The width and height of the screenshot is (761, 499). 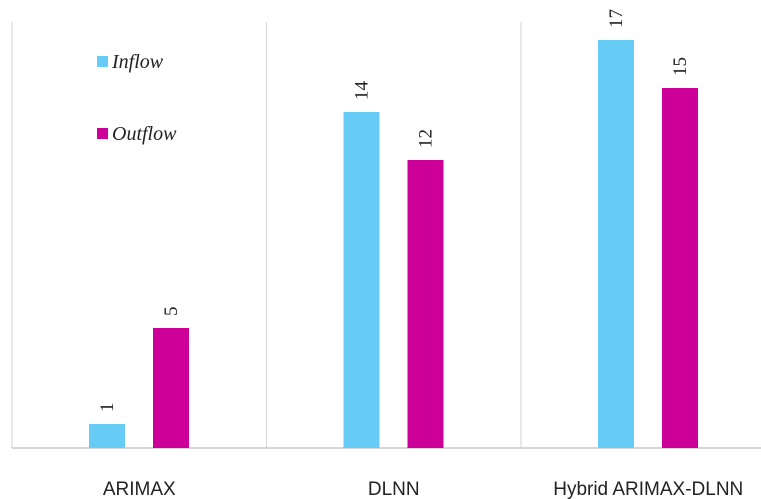 What do you see at coordinates (394, 489) in the screenshot?
I see `category-label-1: DLNN` at bounding box center [394, 489].